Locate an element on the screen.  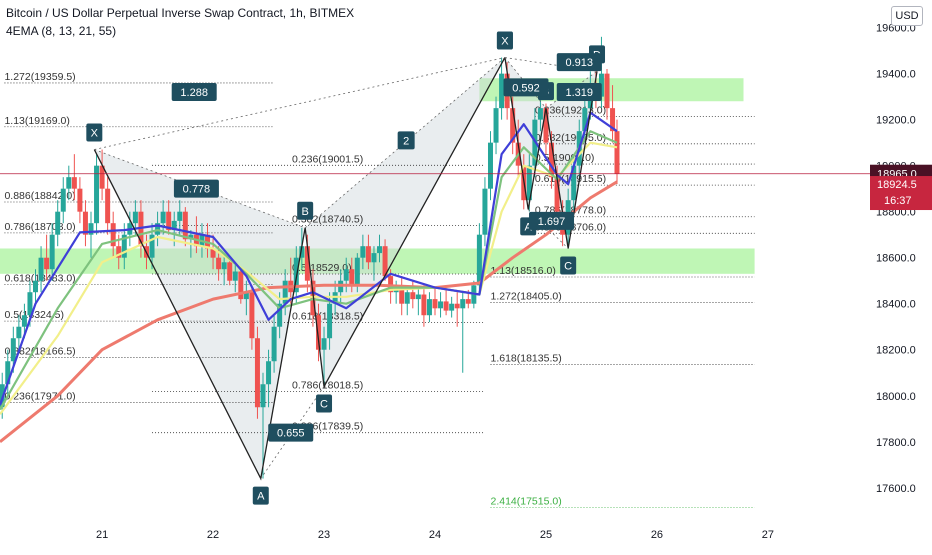
pattern-1-point-A: A is located at coordinates (529, 227).